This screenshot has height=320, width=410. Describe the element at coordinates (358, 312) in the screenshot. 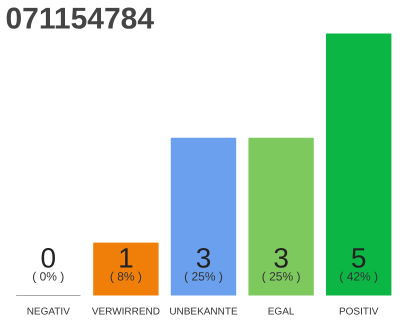

I see `x-tick-label: POSITIV` at that location.